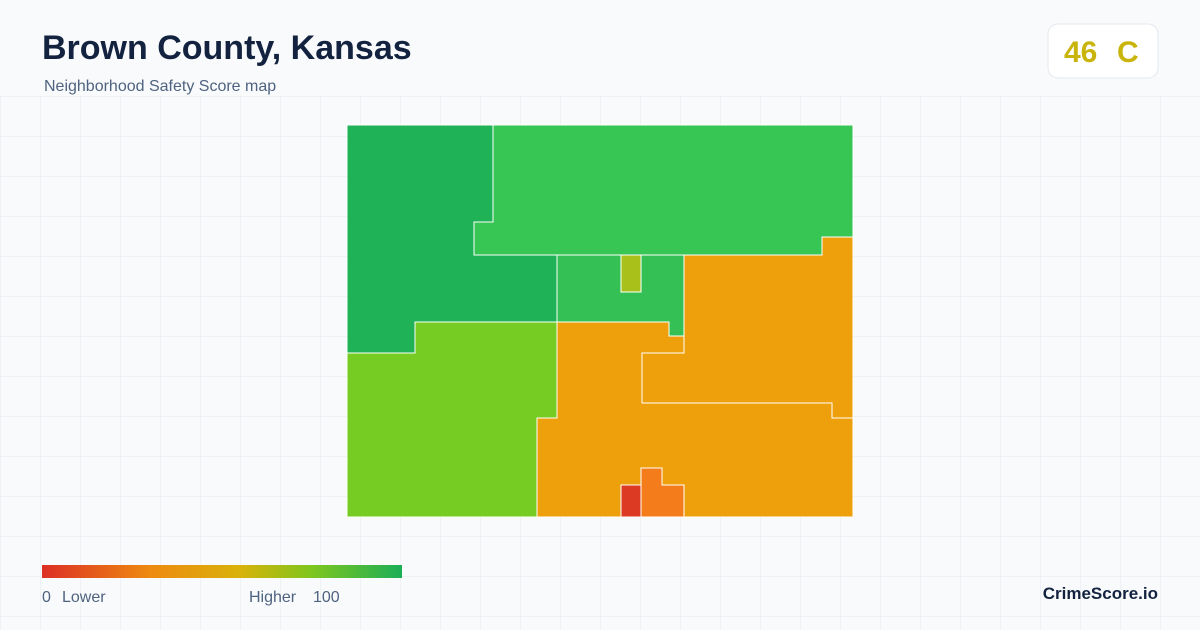  I want to click on legend-min-label: Lower, so click(84, 597).